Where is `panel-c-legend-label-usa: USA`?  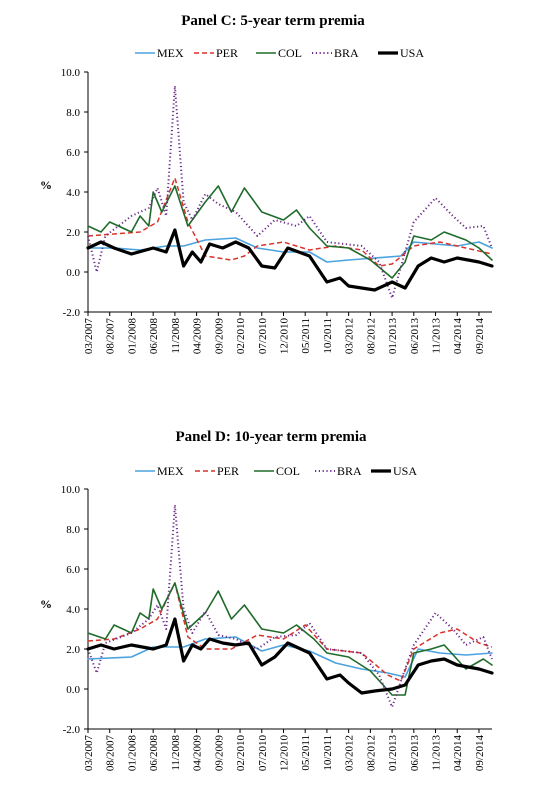 panel-c-legend-label-usa: USA is located at coordinates (412, 53).